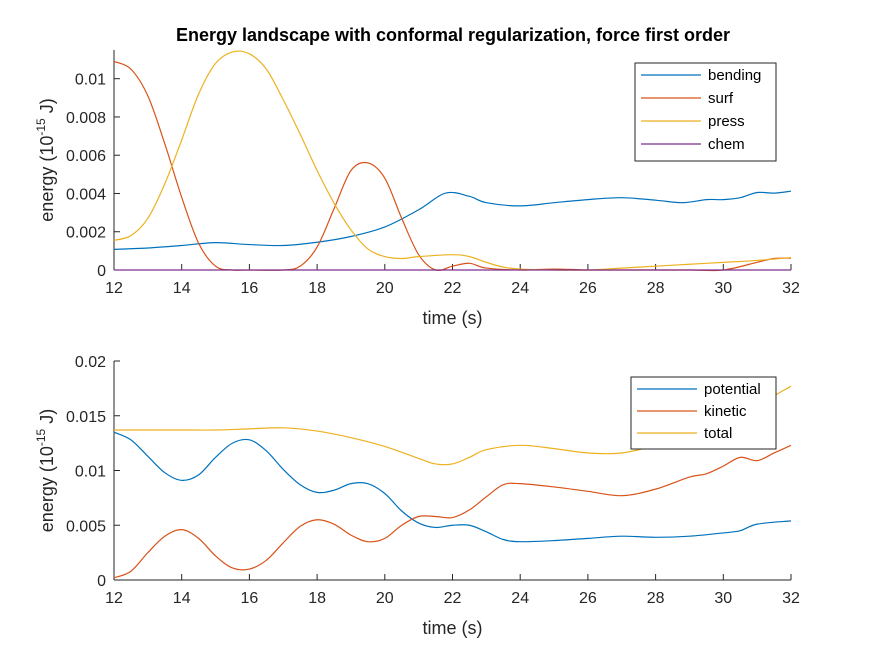  I want to click on y-tick-label: 0.015, so click(86, 417).